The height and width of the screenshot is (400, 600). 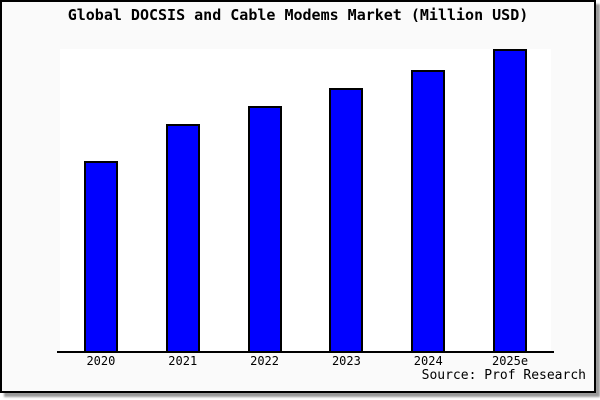 What do you see at coordinates (100, 256) in the screenshot?
I see `bar-2020` at bounding box center [100, 256].